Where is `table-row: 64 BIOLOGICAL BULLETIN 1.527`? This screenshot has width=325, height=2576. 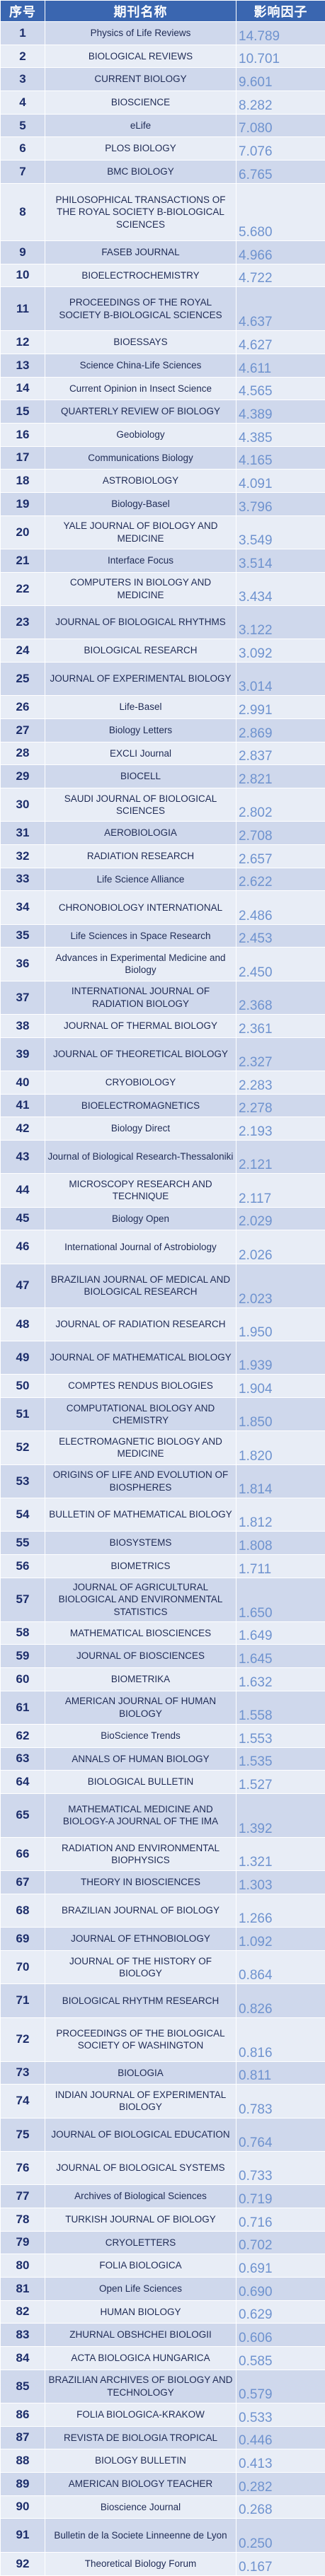 table-row: 64 BIOLOGICAL BULLETIN 1.527 is located at coordinates (162, 1782).